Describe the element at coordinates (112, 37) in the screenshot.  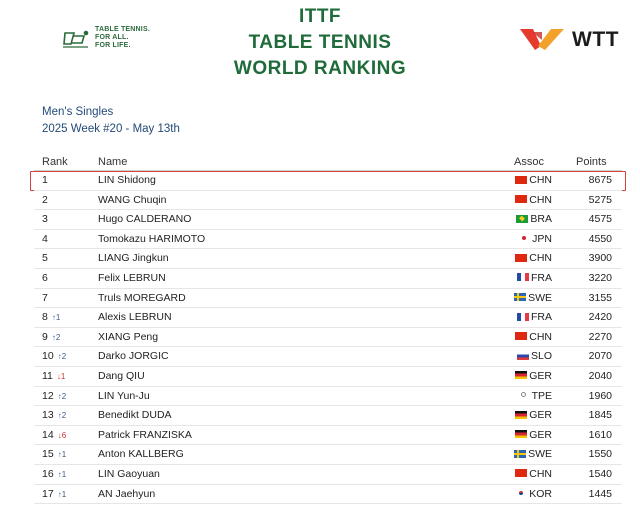
I see `ittf-tagline-line: FOR ALL.` at that location.